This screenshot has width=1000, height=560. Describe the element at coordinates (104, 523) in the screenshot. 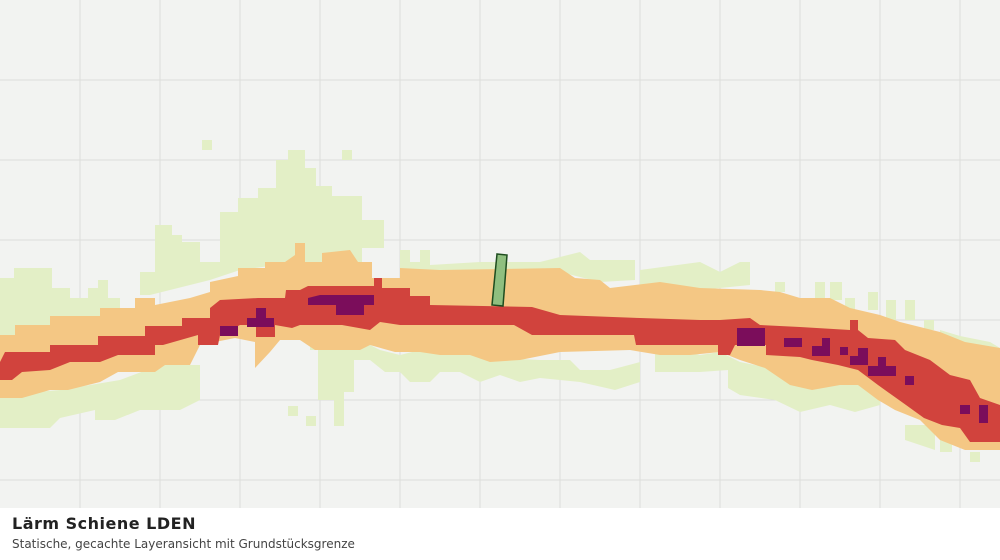

I see `map-title: Lärm Schiene LDEN` at that location.